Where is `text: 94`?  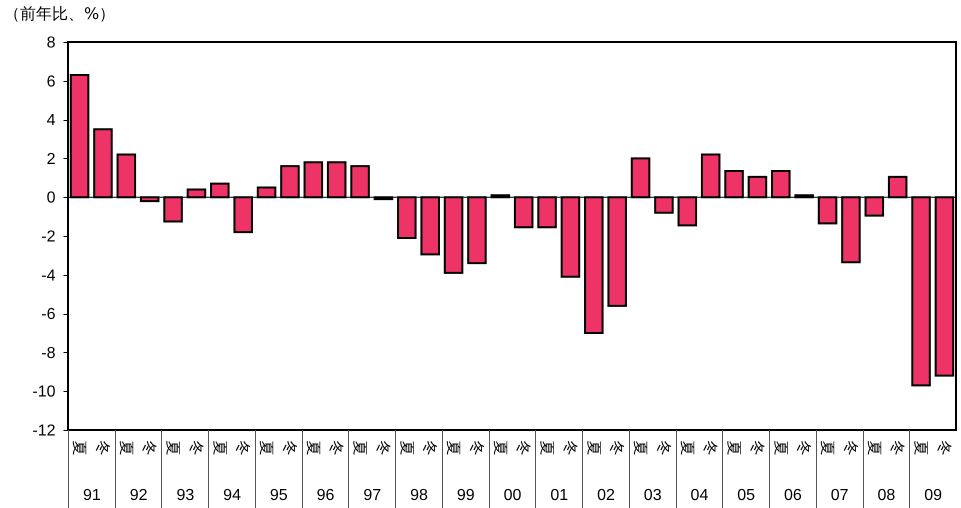
text: 94 is located at coordinates (232, 495).